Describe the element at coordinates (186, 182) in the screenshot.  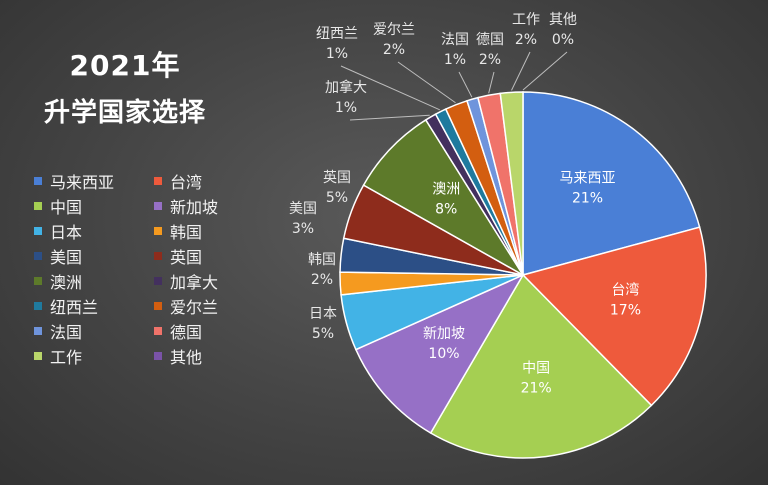
I see `legend-label: 台湾` at that location.